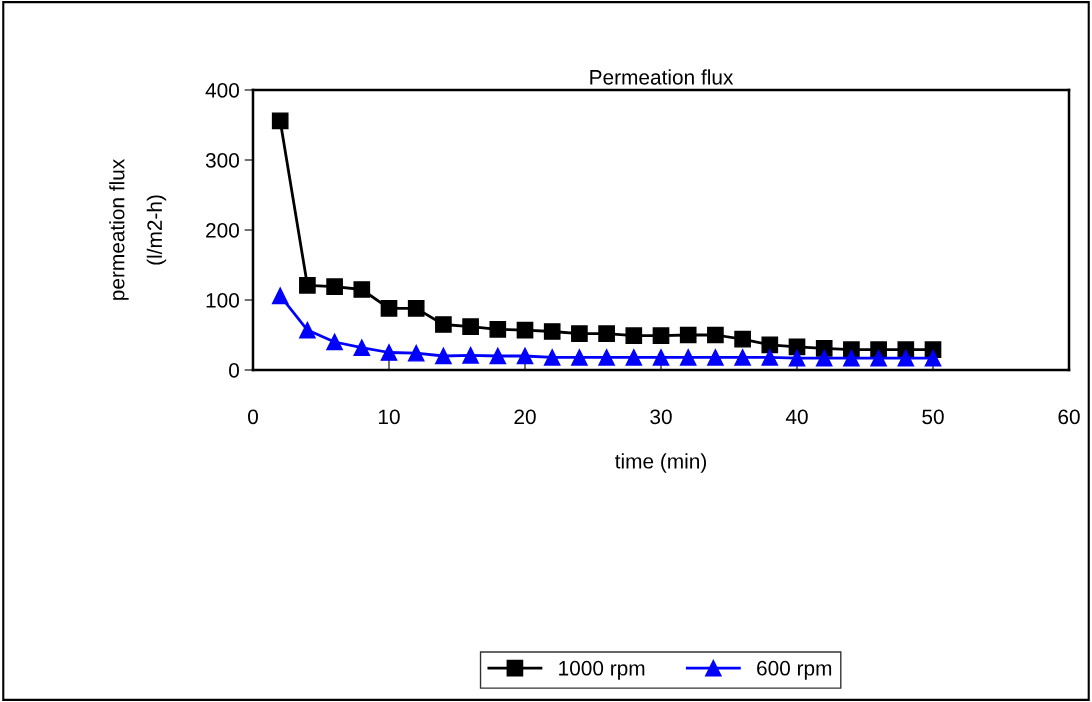 The height and width of the screenshot is (702, 1092). I want to click on x-tick-label: 0, so click(253, 417).